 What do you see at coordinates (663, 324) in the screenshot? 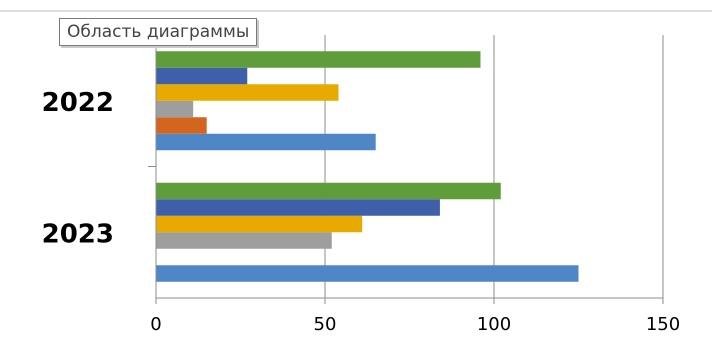
I see `x-tick-label: 150` at bounding box center [663, 324].